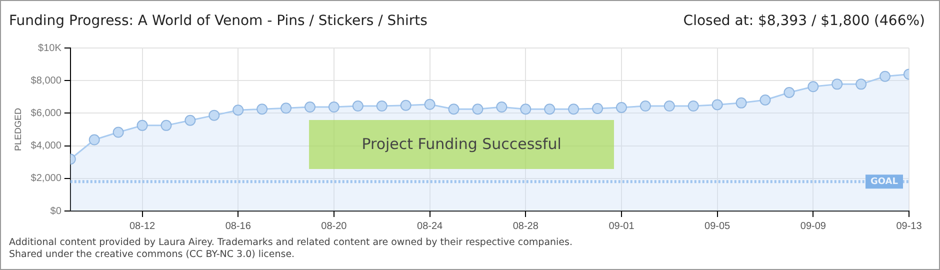  I want to click on x-tick-label: 08-24, so click(430, 226).